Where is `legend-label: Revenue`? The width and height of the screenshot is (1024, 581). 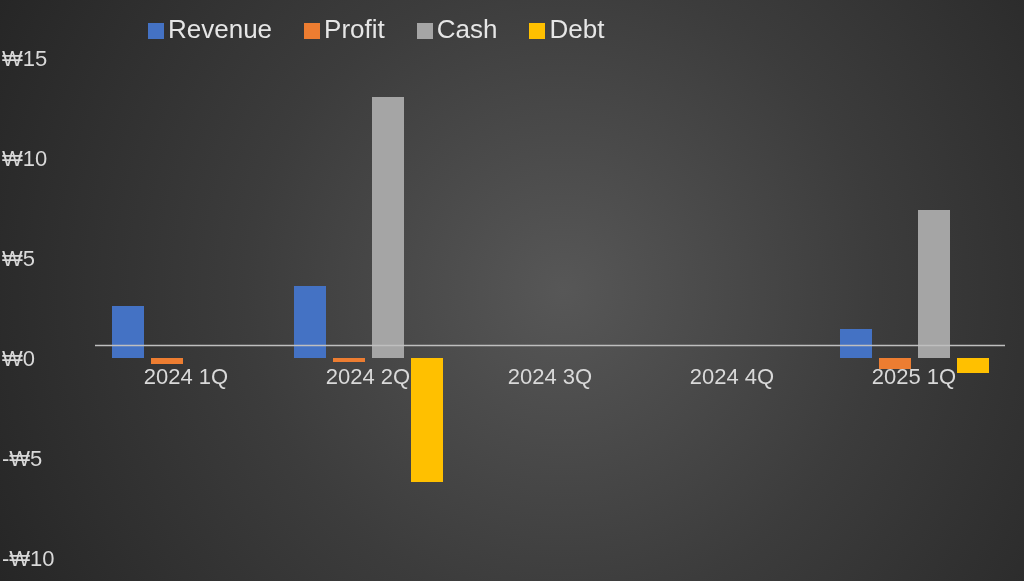
legend-label: Revenue is located at coordinates (220, 29).